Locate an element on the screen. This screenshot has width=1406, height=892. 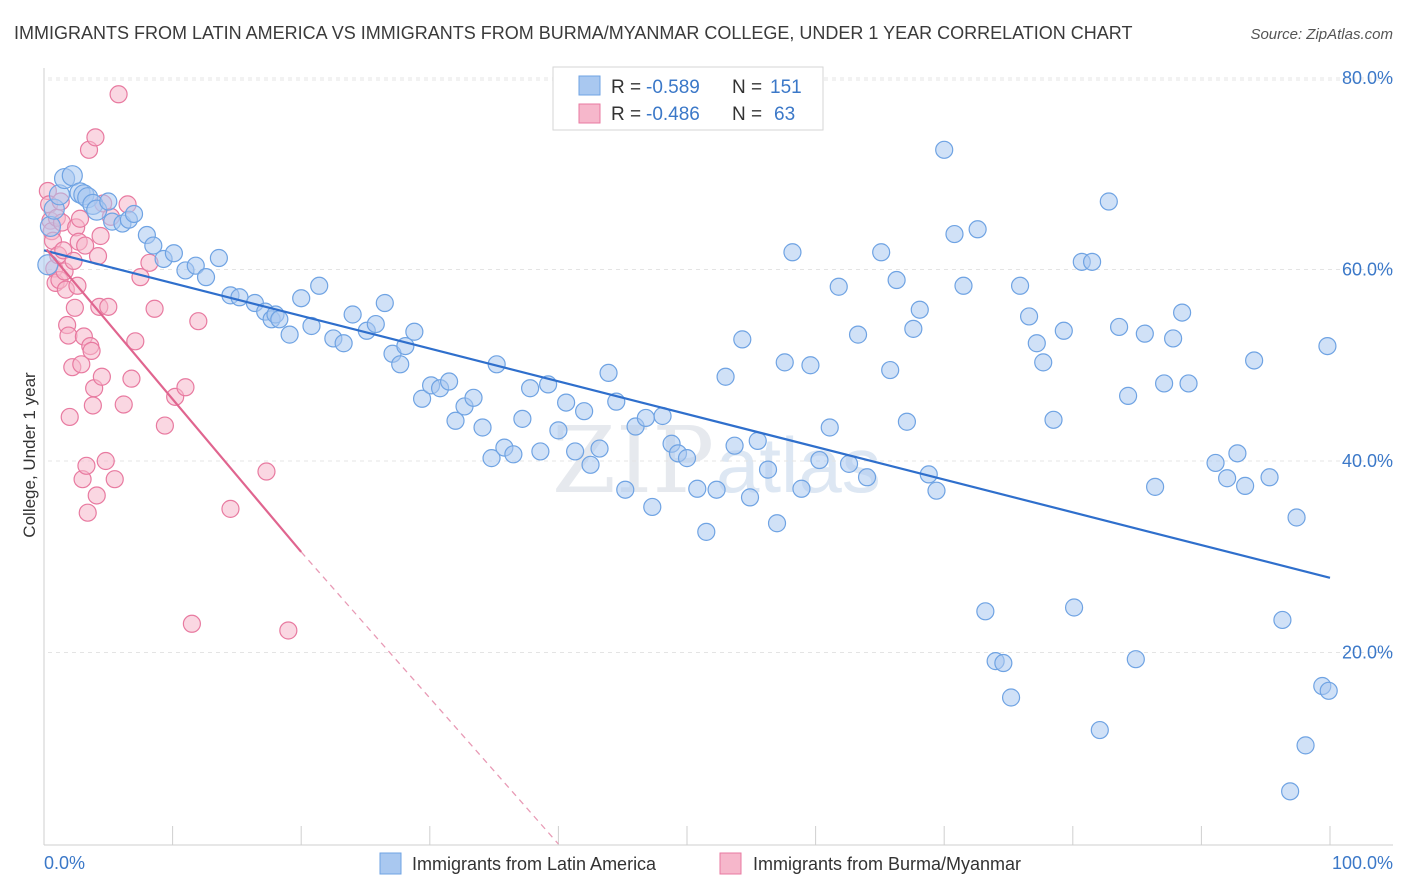
x-tick-label-max: 100.0% is located at coordinates (1362, 863).